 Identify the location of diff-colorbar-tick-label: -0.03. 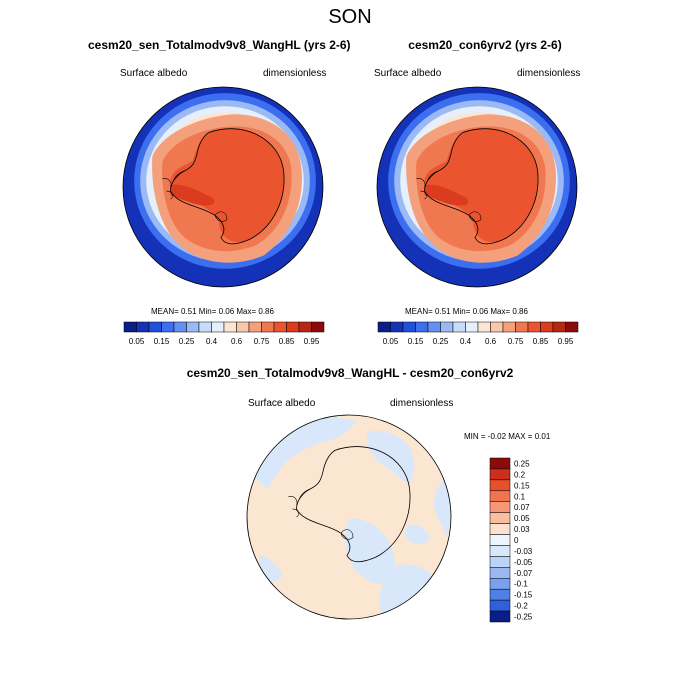
(523, 551).